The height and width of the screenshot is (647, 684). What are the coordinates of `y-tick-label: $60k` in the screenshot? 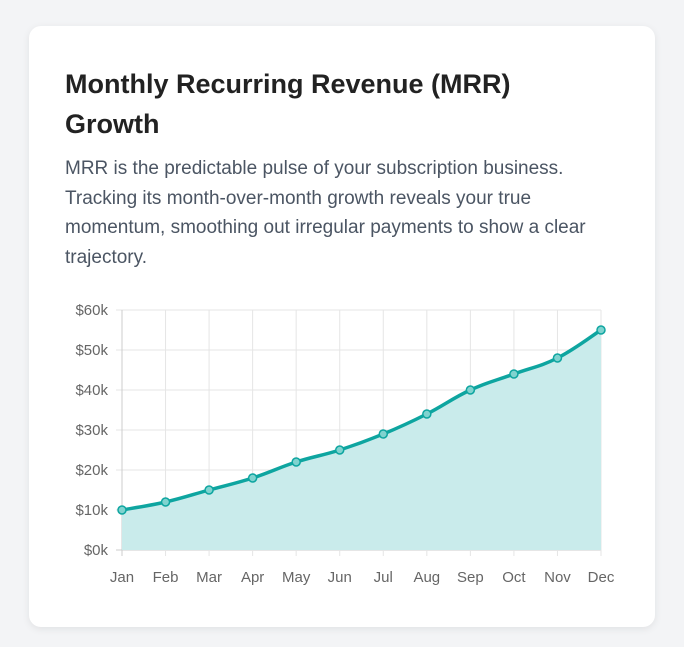 It's located at (91, 310).